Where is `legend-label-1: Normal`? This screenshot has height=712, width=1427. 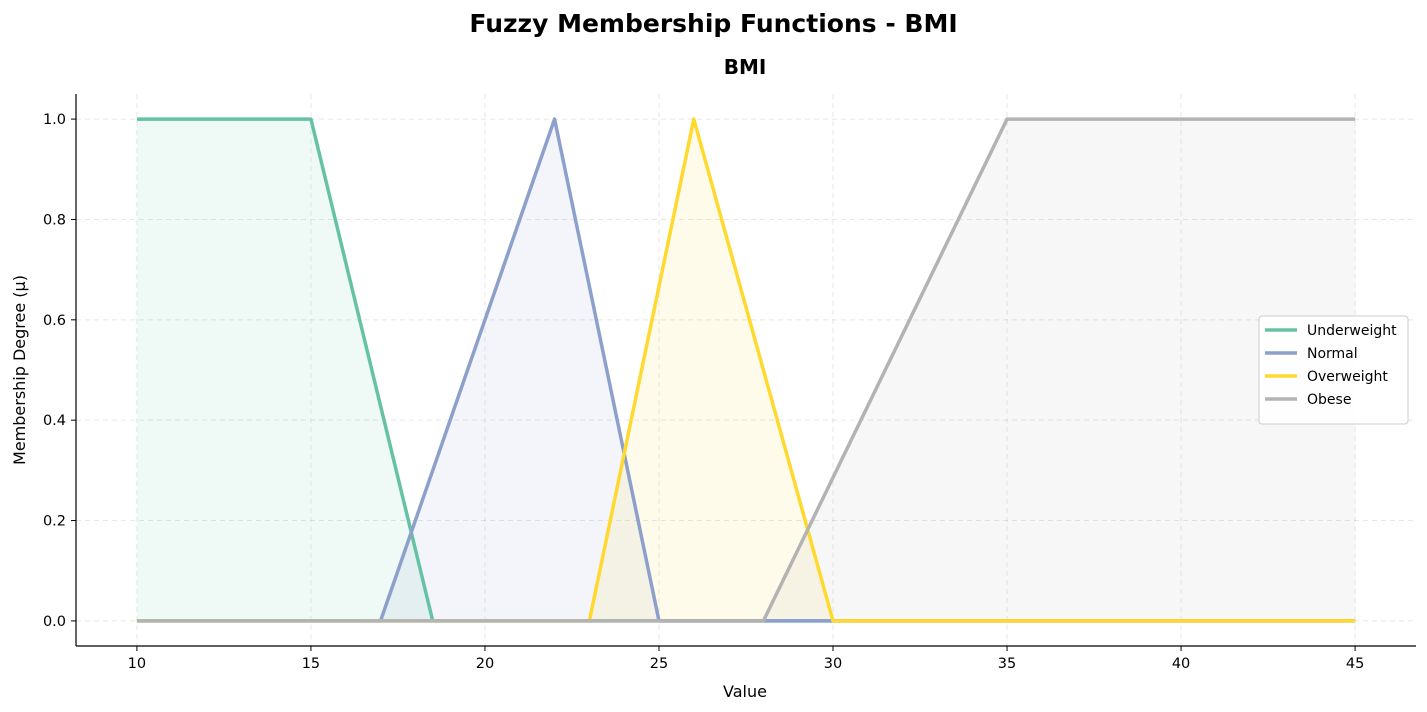
legend-label-1: Normal is located at coordinates (1332, 354).